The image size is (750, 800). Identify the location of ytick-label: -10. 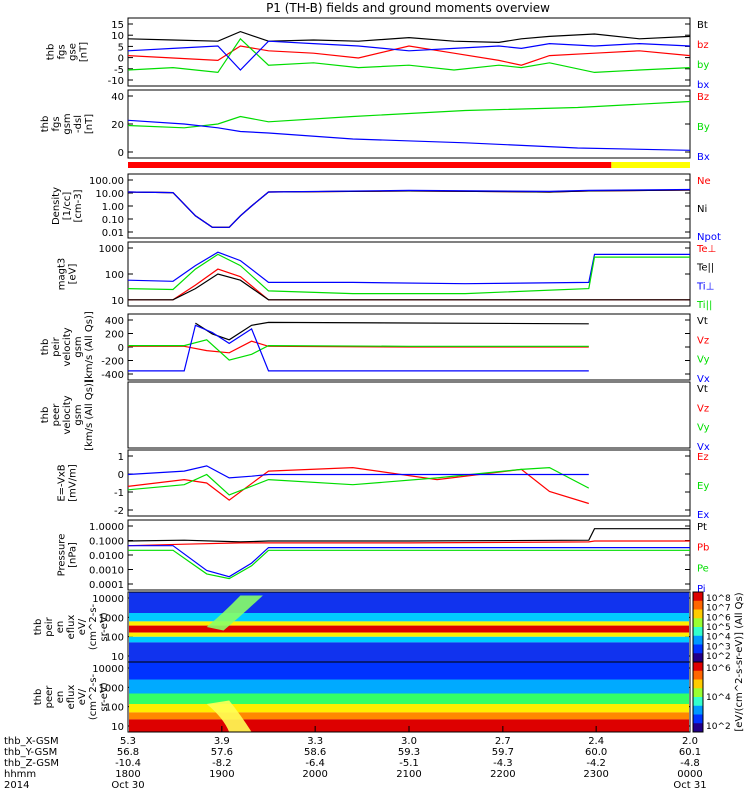
(116, 81).